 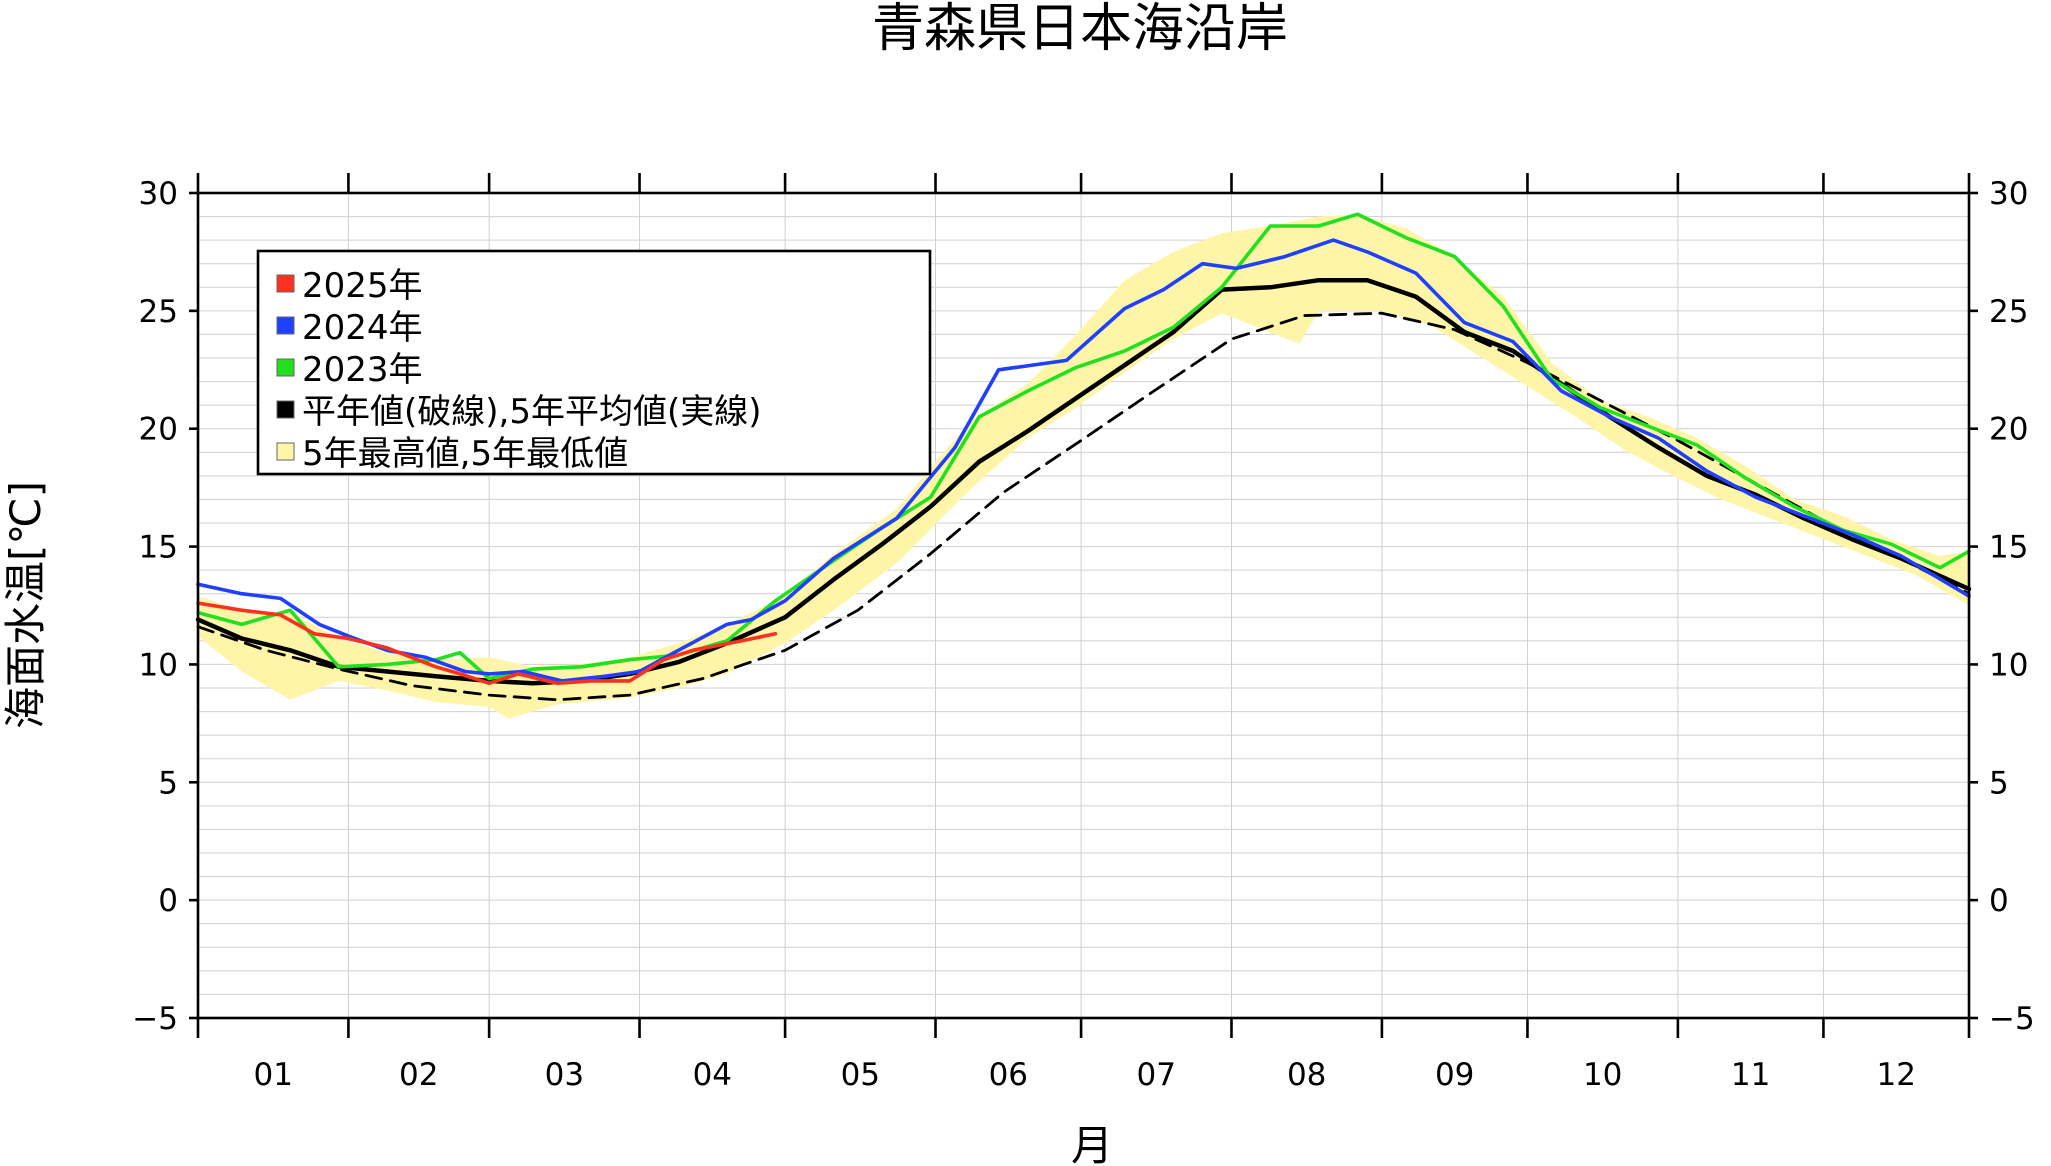 I want to click on x-tick-label: 09, so click(x=1454, y=1075).